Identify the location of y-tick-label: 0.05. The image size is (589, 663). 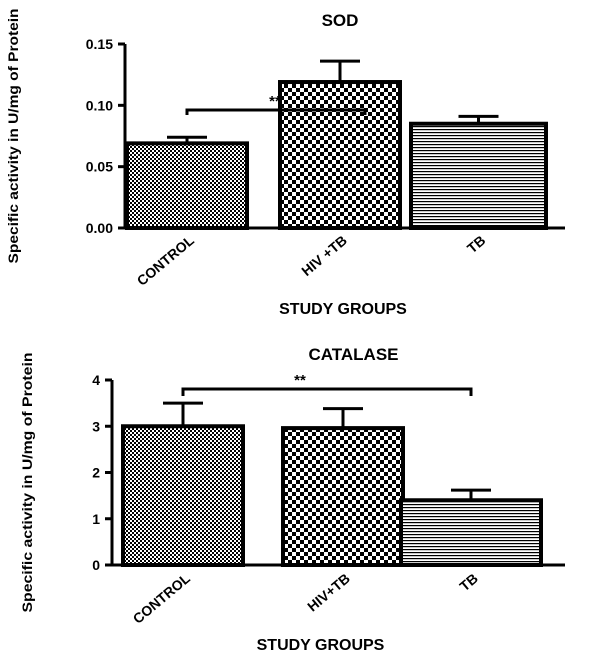
(99, 167).